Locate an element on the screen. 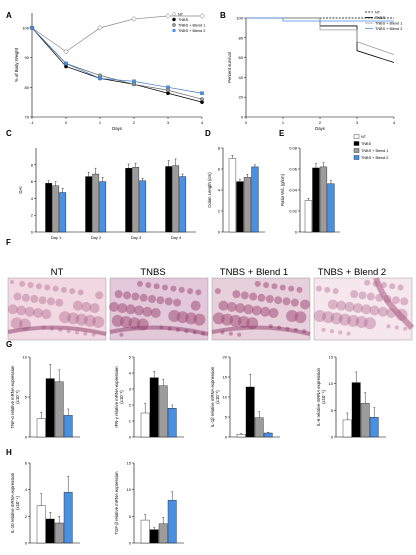  chart-g1-y-label: TNF-α relative mRNA expression is located at coordinates (12, 397).